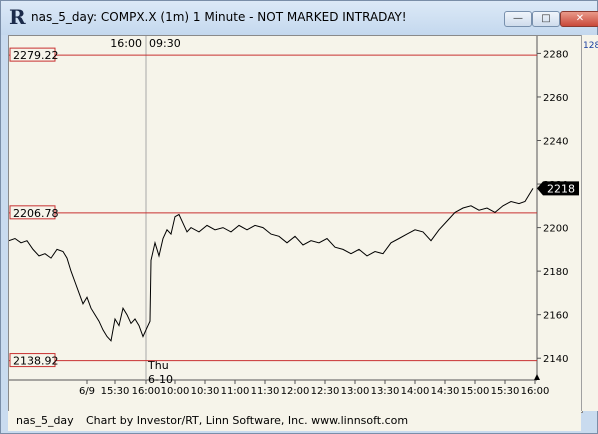 The width and height of the screenshot is (598, 434). I want to click on x-tick-label-1: 15:30, so click(115, 391).